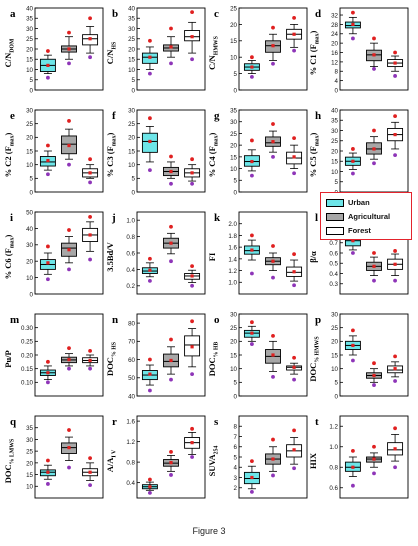  Describe the element at coordinates (115, 349) in the screenshot. I see `y-axis-label-sub: % HS` at that location.